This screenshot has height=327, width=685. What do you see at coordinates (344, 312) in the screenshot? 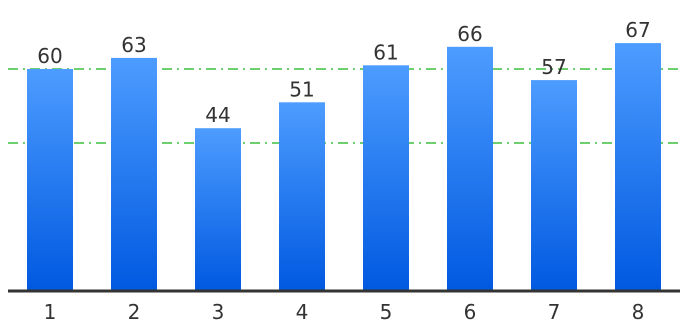
I see `x-tick-labels: 1 2 3 4 5 6 7 8` at bounding box center [344, 312].